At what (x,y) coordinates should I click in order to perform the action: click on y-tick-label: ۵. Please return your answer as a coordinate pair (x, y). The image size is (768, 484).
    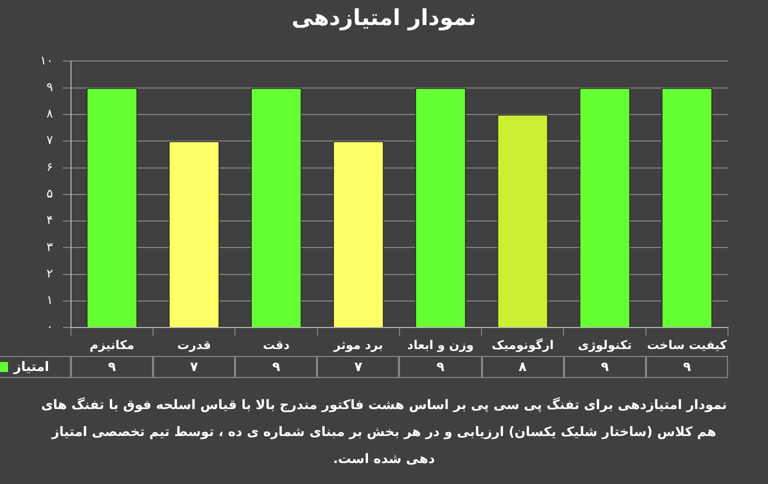
    Looking at the image, I should click on (49, 193).